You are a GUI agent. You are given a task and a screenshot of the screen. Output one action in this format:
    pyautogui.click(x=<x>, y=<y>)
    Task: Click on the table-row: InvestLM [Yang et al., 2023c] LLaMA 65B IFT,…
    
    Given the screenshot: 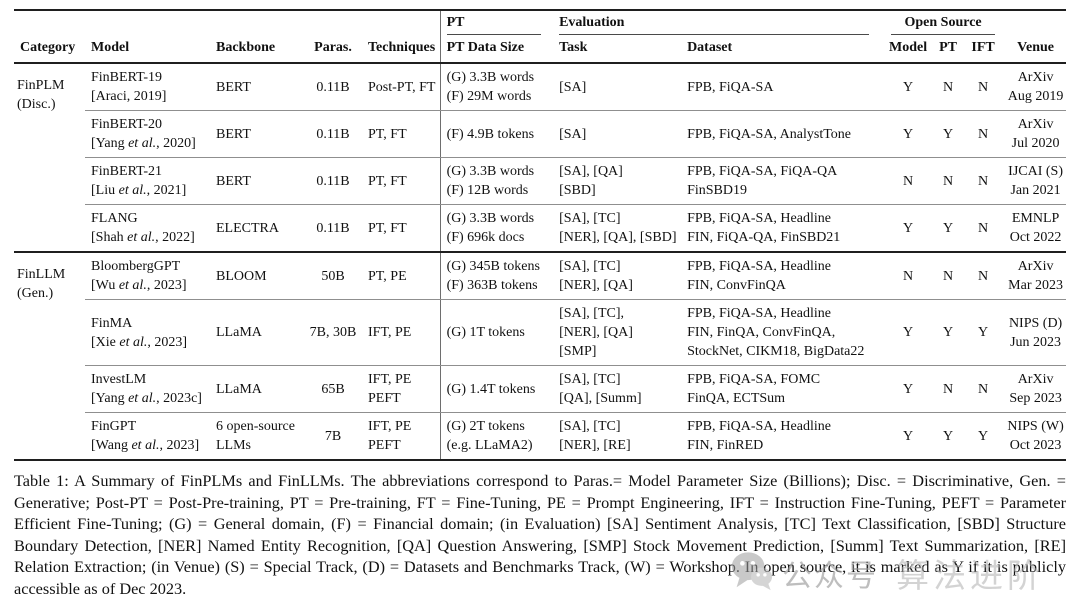 What is the action you would take?
    pyautogui.click(x=540, y=389)
    